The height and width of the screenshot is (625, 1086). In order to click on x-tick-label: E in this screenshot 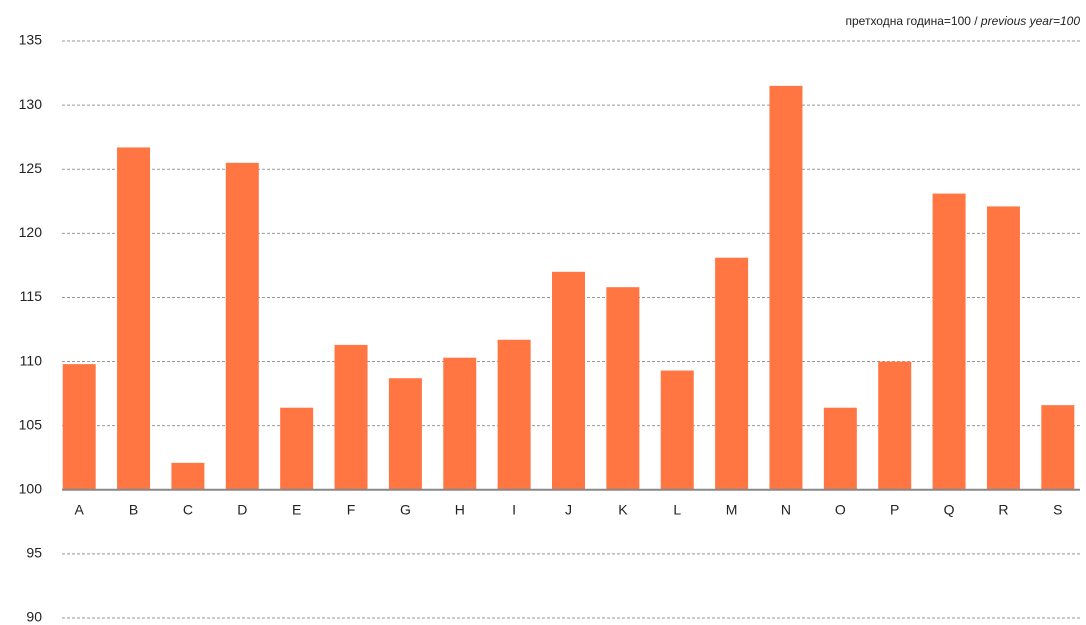, I will do `click(296, 509)`.